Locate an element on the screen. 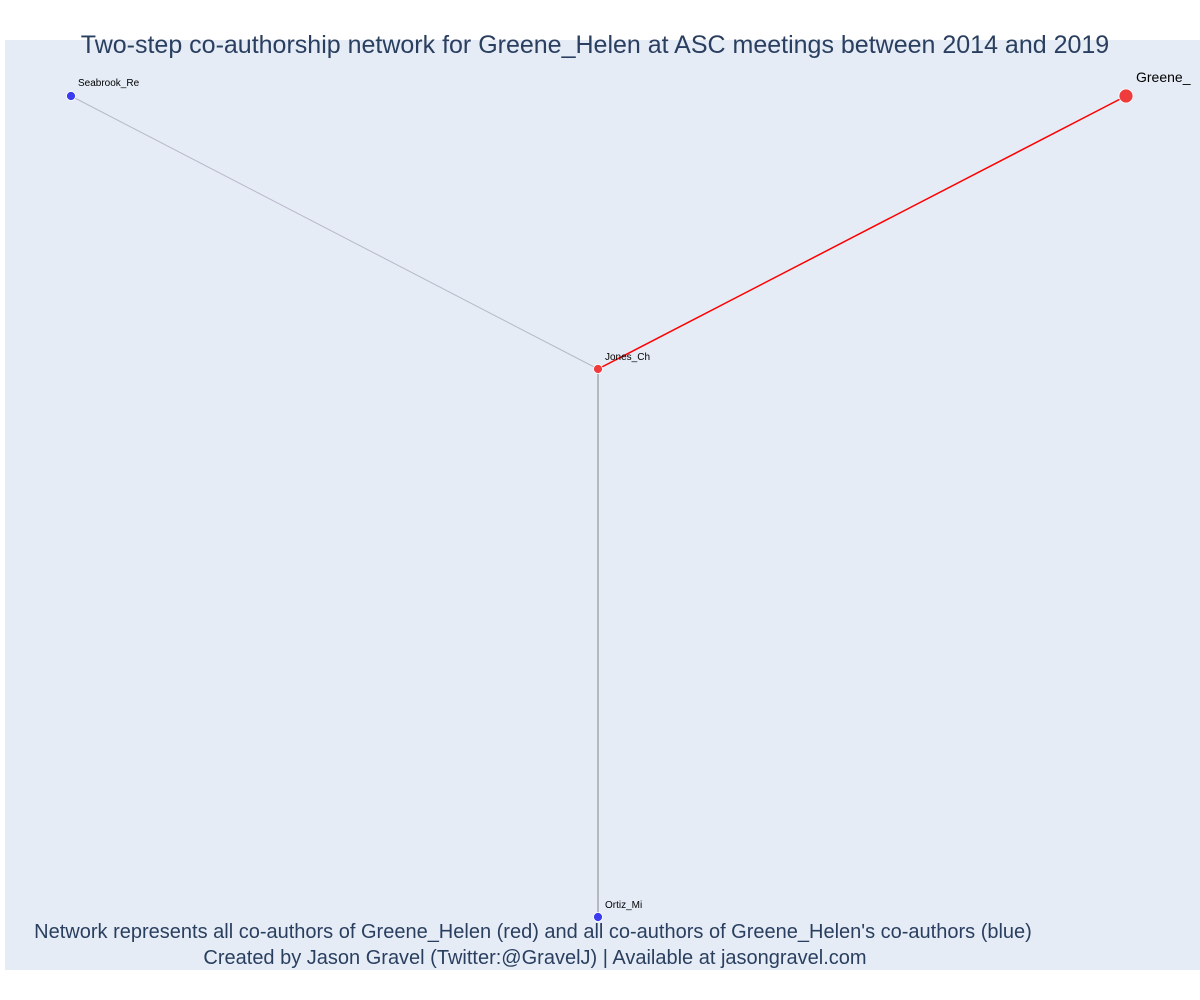 The image size is (1200, 1000). edge-jones-seabrook is located at coordinates (334, 232).